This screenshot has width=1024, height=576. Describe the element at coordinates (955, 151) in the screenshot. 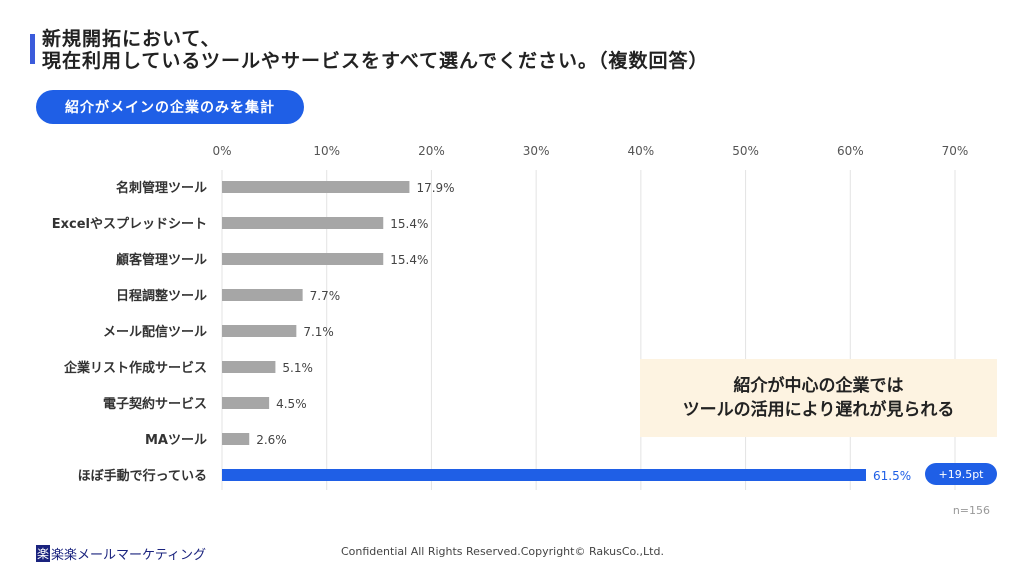

I see `x-tick-label: 70%` at that location.